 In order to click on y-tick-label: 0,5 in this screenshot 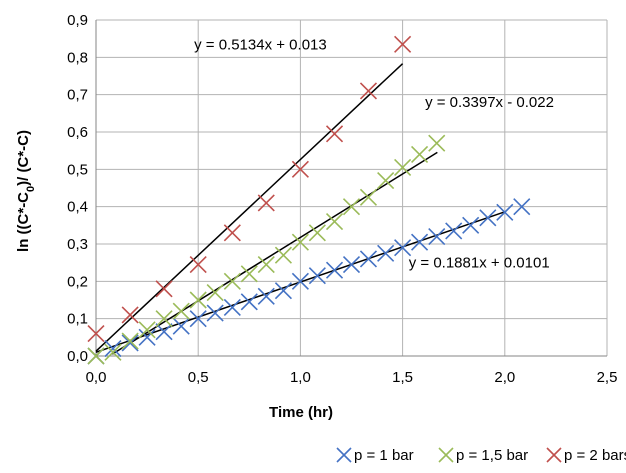, I will do `click(77, 169)`.